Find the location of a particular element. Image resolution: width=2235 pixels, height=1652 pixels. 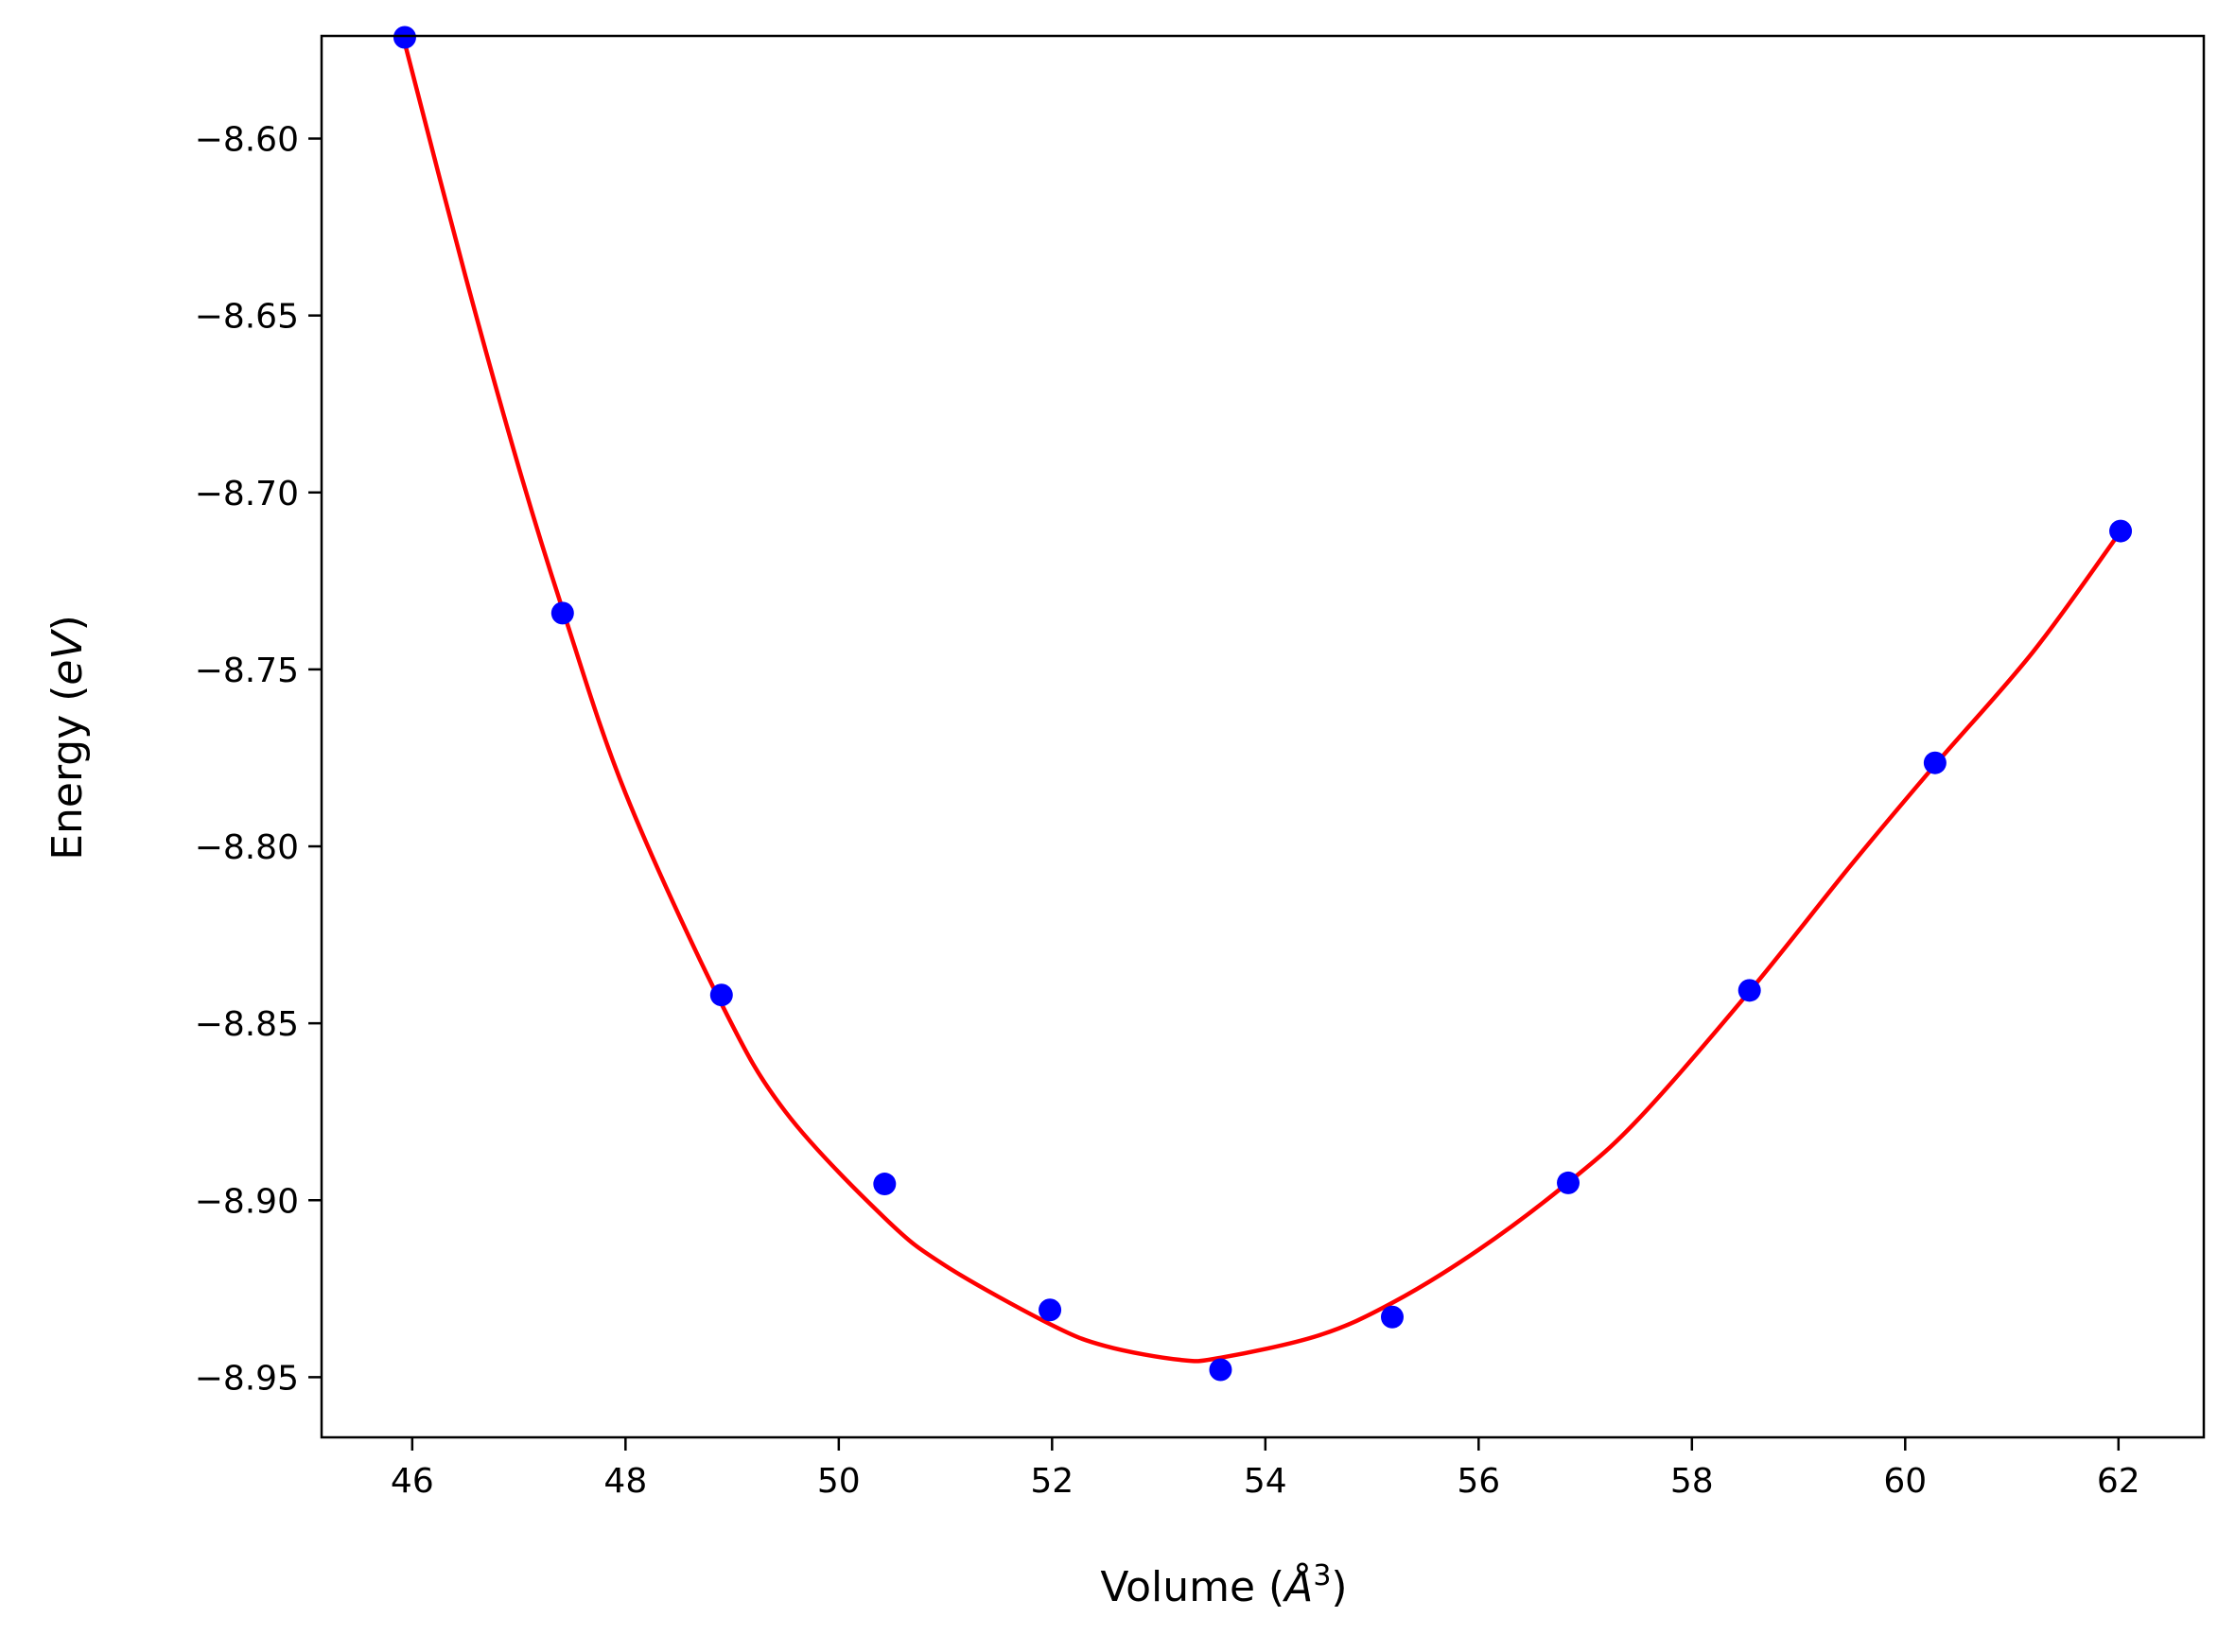

y-tick-label: −8.75 is located at coordinates (247, 671).